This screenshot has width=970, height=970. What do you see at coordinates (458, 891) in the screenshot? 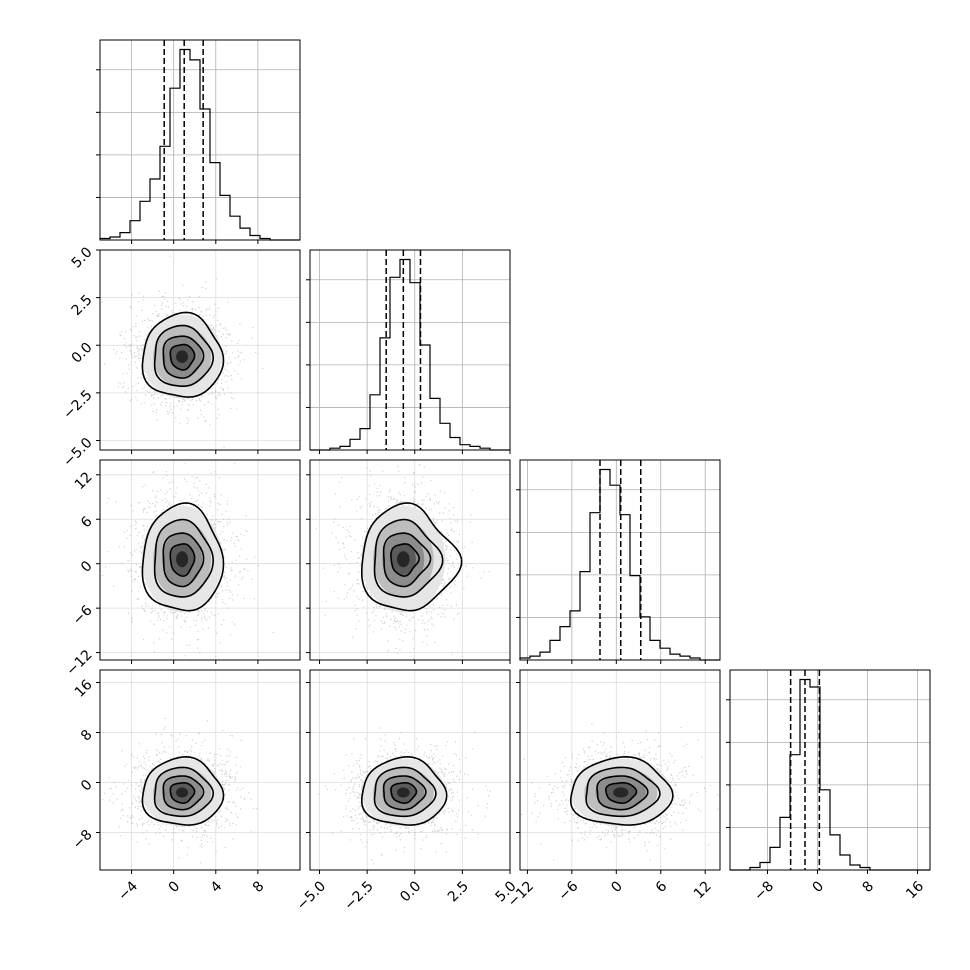
I see `x-tick-label: 2.5` at bounding box center [458, 891].